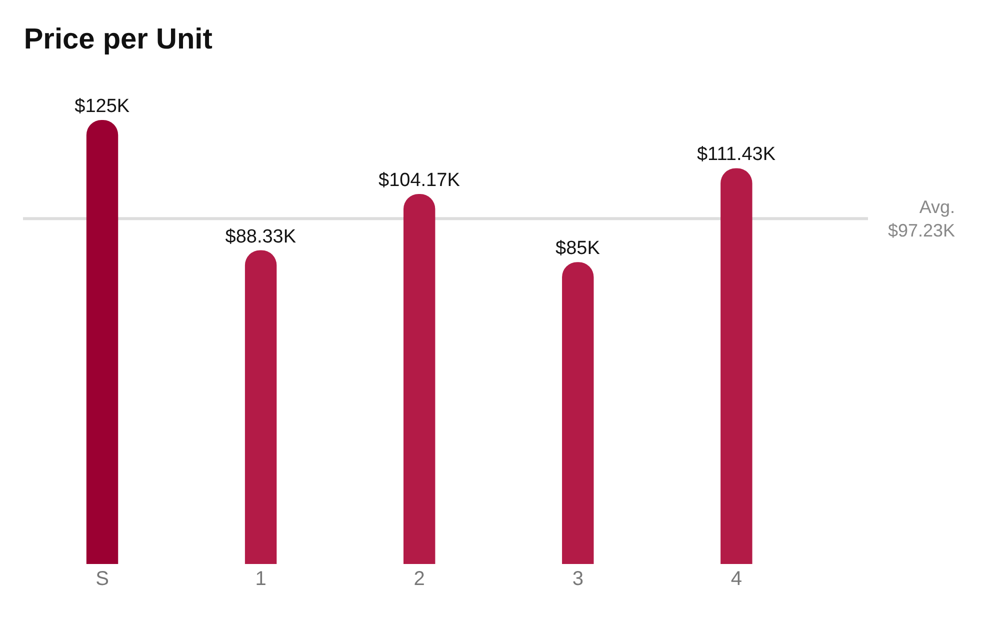 This screenshot has height=626, width=993. What do you see at coordinates (736, 579) in the screenshot?
I see `x-tick-label: 4` at bounding box center [736, 579].